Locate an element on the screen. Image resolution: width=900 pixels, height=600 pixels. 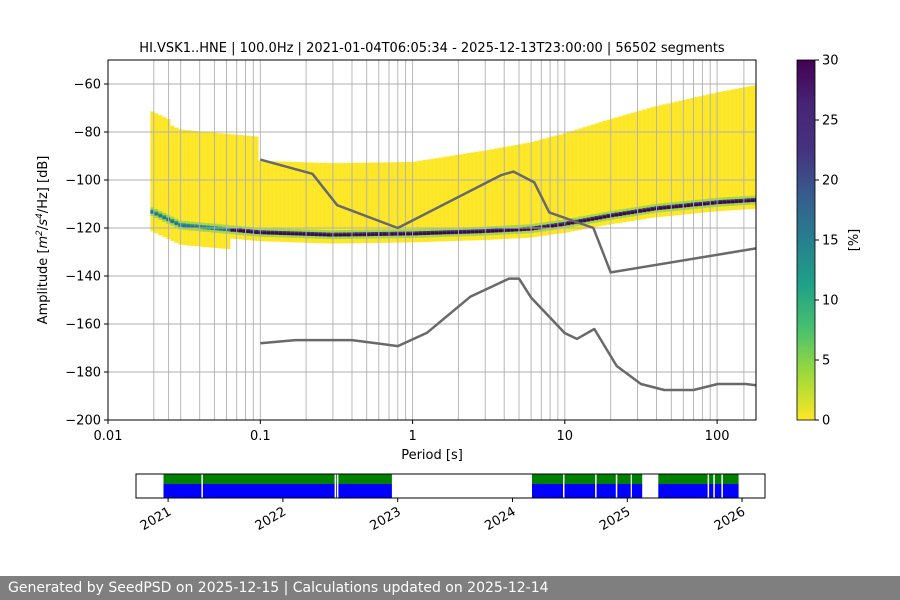
model-line-nhnm is located at coordinates (507, 216).